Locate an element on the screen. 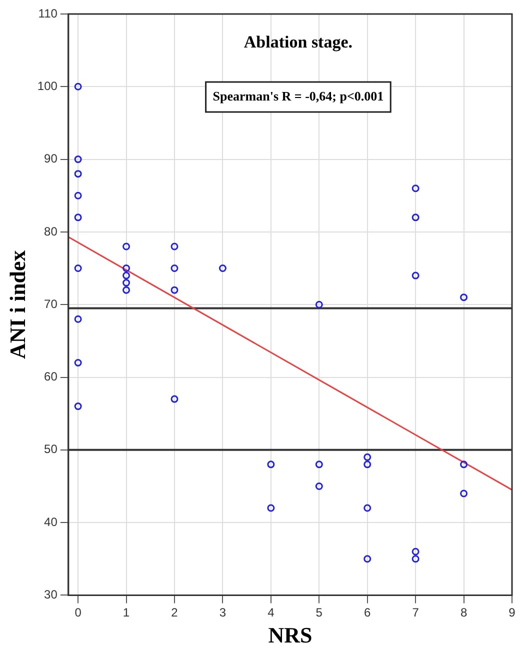  x-tick-label: 0 is located at coordinates (78, 613).